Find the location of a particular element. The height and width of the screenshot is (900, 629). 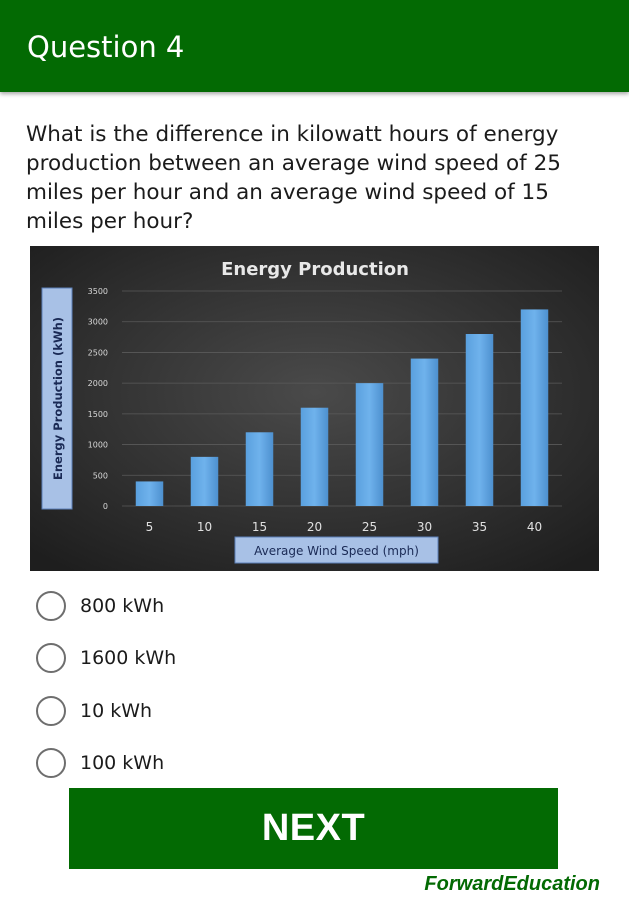

option-label: 1600 kWh is located at coordinates (128, 658).